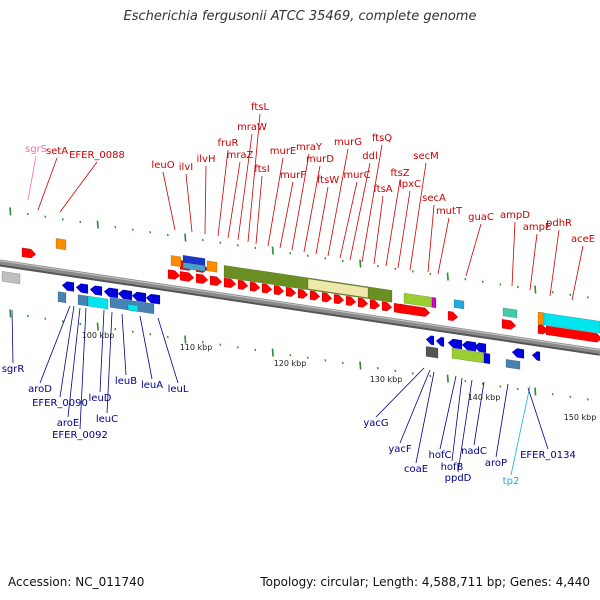 The height and width of the screenshot is (600, 600). I want to click on gene-label-ddl: ddl, so click(369, 156).